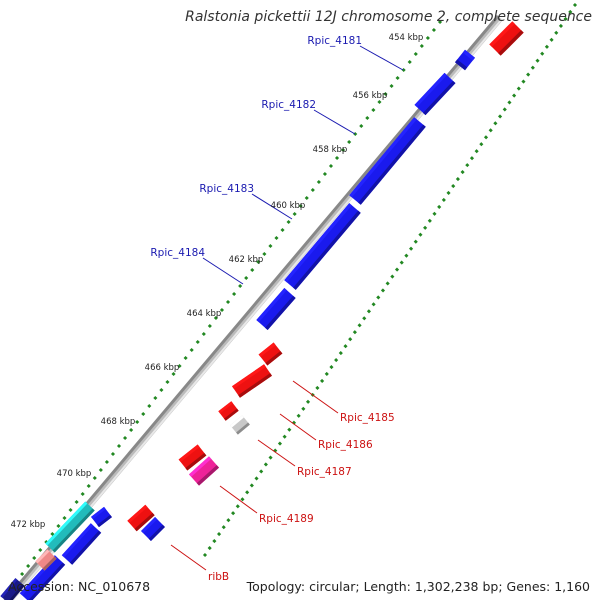 This screenshot has height=600, width=600. Describe the element at coordinates (370, 96) in the screenshot. I see `kbp-label: 456 kbp` at that location.